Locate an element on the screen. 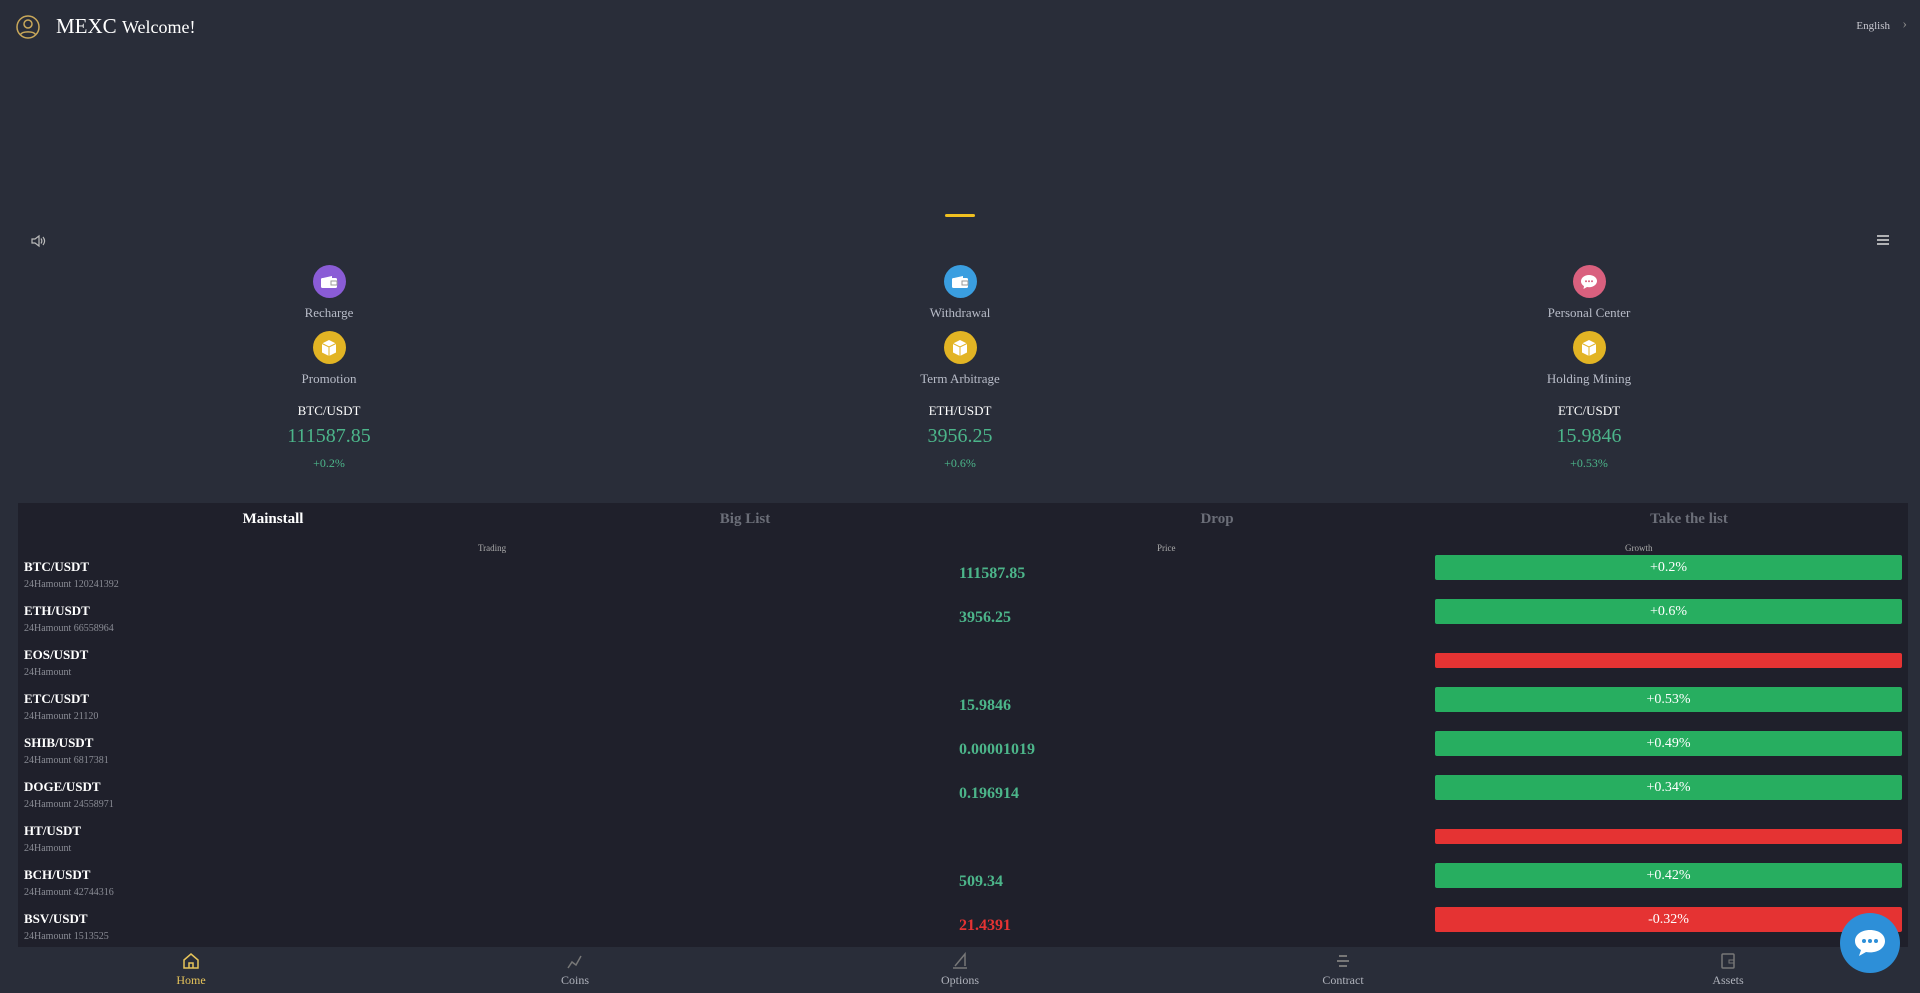 The height and width of the screenshot is (993, 1920). growth-badge: +0.49% is located at coordinates (1668, 743).